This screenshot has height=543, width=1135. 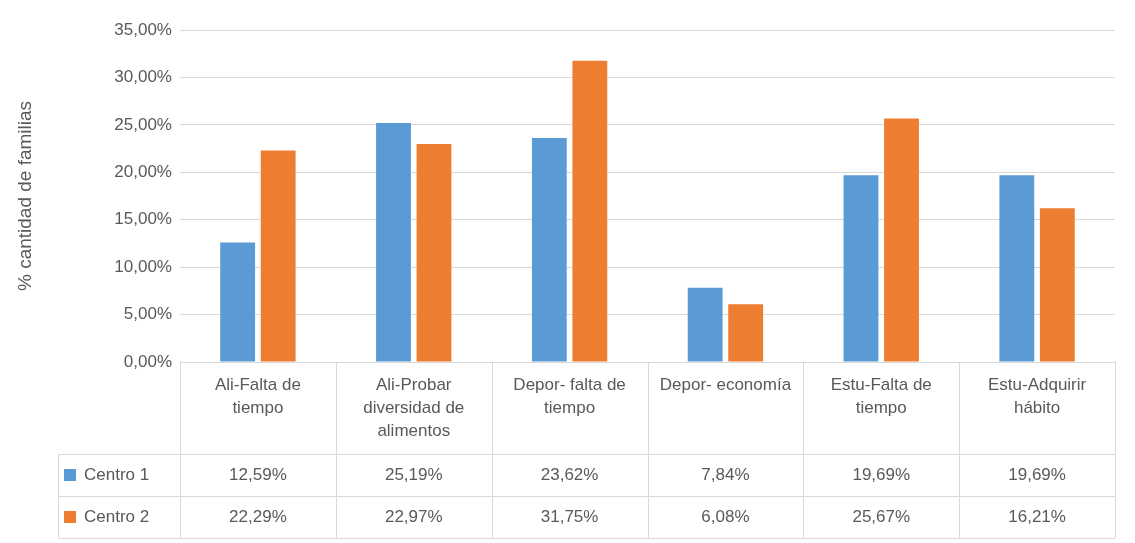 What do you see at coordinates (881, 516) in the screenshot?
I see `data-label: 25,67%` at bounding box center [881, 516].